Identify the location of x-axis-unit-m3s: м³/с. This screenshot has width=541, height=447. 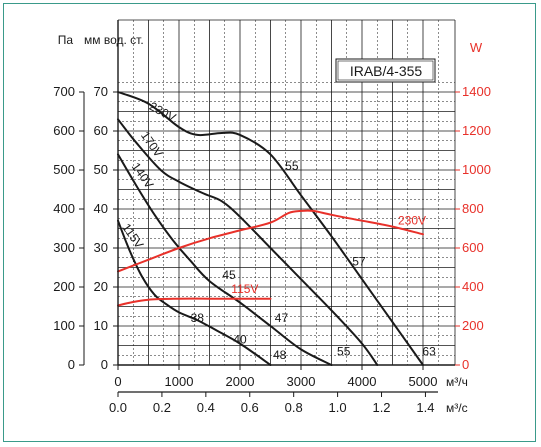
(457, 408).